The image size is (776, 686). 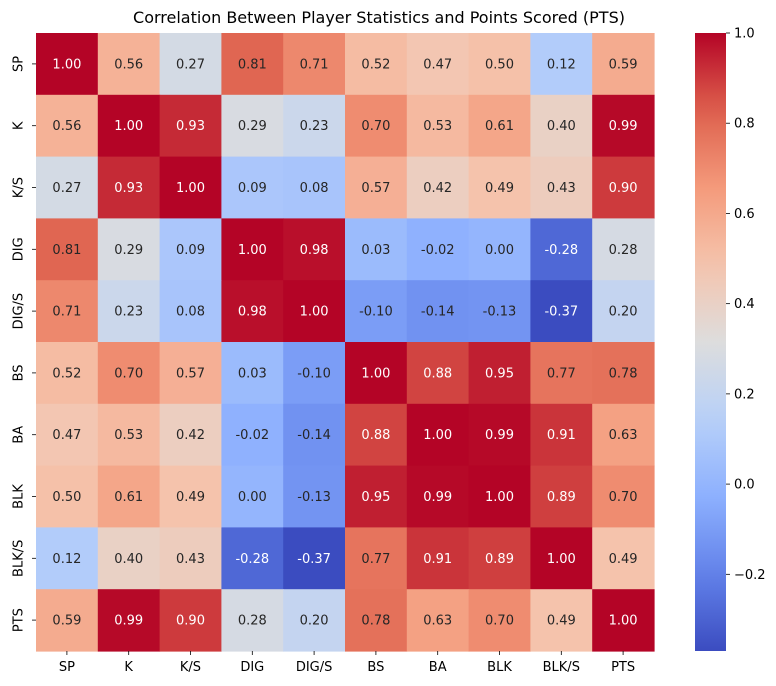 I want to click on heatmap-cell-value: 0.57, so click(x=375, y=188).